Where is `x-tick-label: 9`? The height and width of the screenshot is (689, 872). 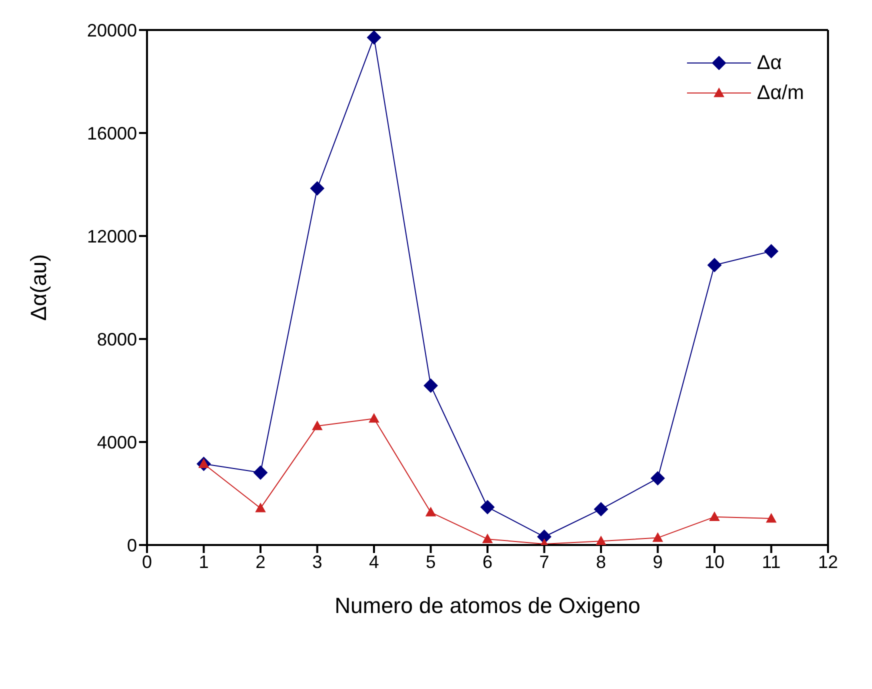
x-tick-label: 9 is located at coordinates (657, 562).